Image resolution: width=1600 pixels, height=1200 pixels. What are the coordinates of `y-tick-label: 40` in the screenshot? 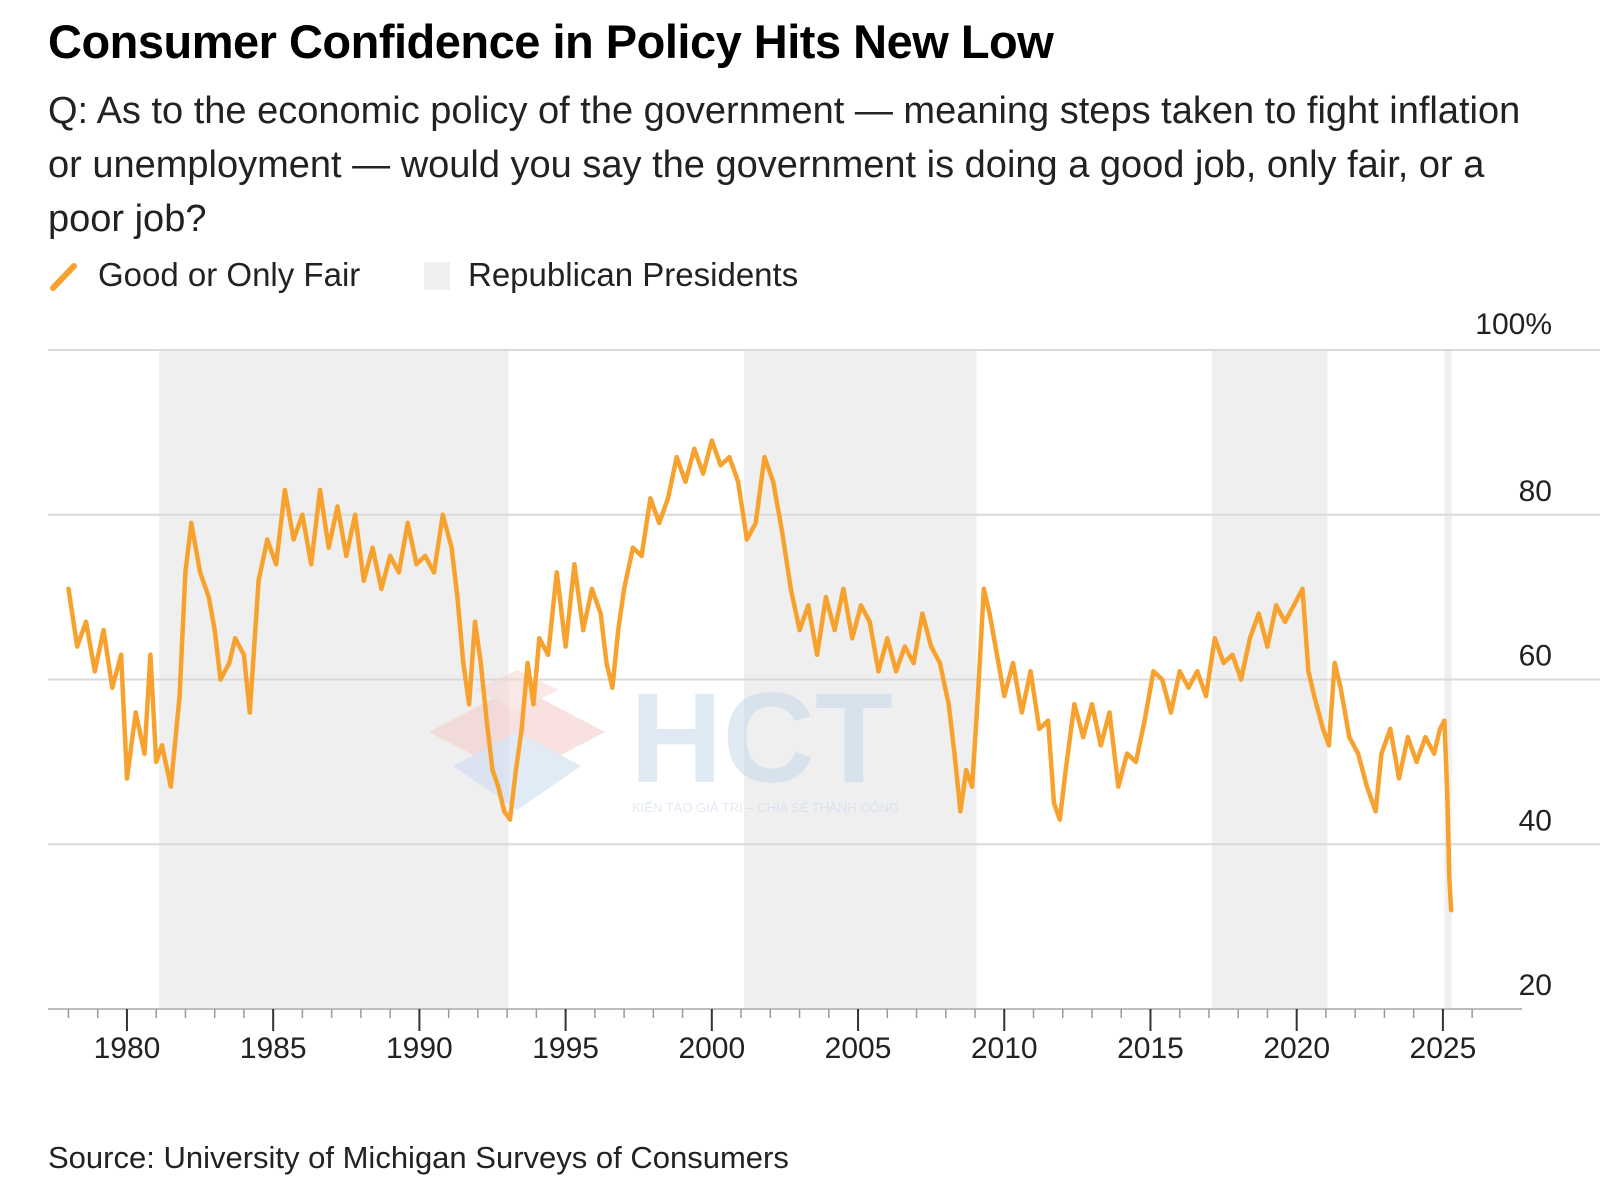 It's located at (1535, 820).